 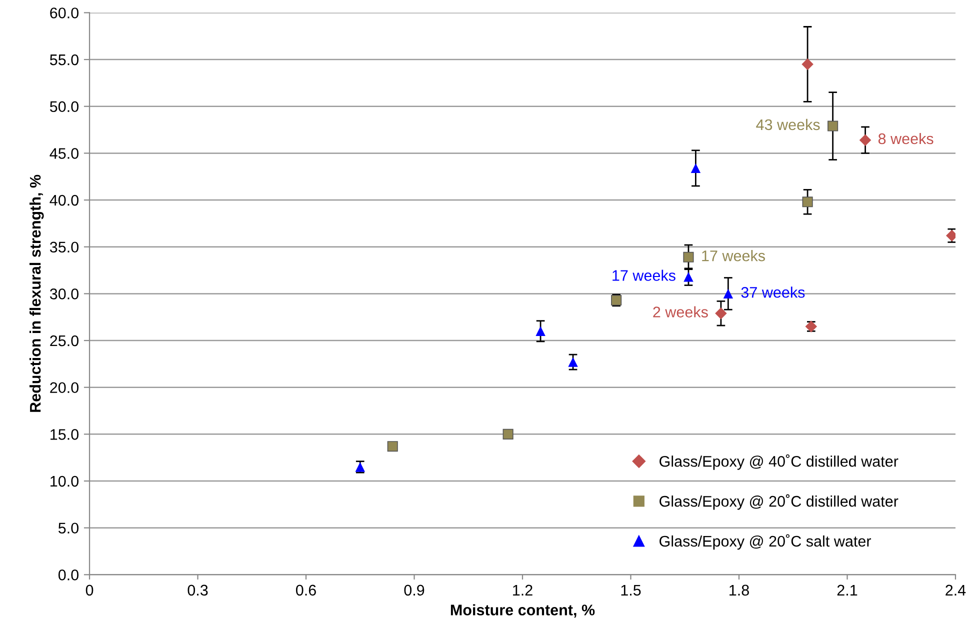 What do you see at coordinates (64, 200) in the screenshot?
I see `y-tick-label: 40.0` at bounding box center [64, 200].